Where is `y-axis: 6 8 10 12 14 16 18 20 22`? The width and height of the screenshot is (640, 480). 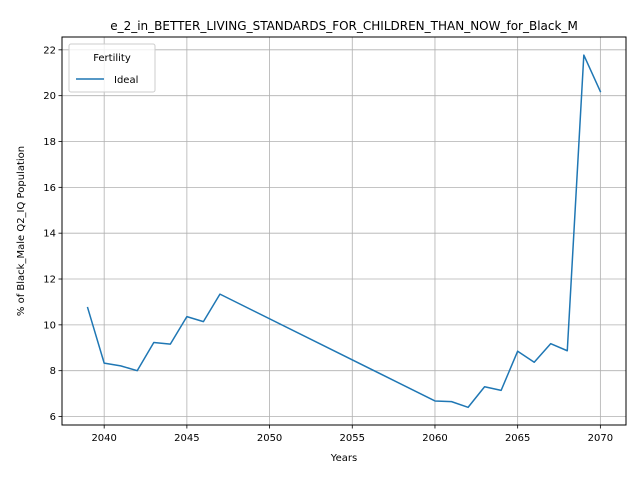 y-axis: 6 8 10 12 14 16 18 20 22 is located at coordinates (52, 234).